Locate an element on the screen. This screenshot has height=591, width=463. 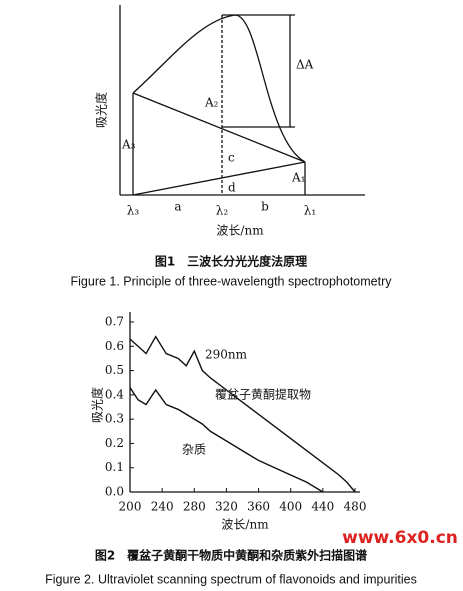
x-tick-label: 200 is located at coordinates (130, 507).